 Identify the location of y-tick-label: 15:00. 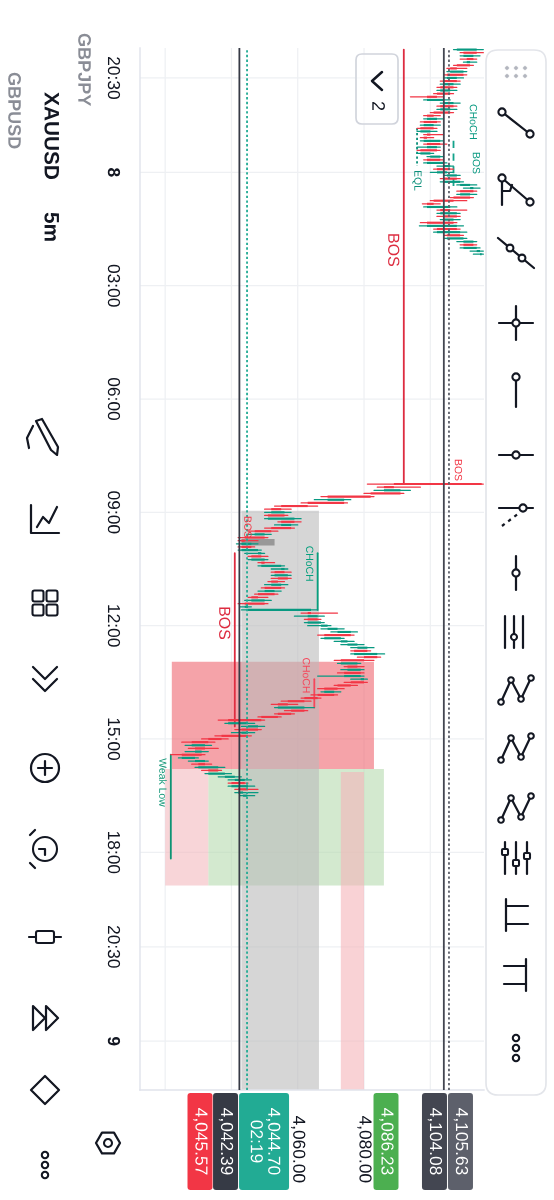
(114, 739).